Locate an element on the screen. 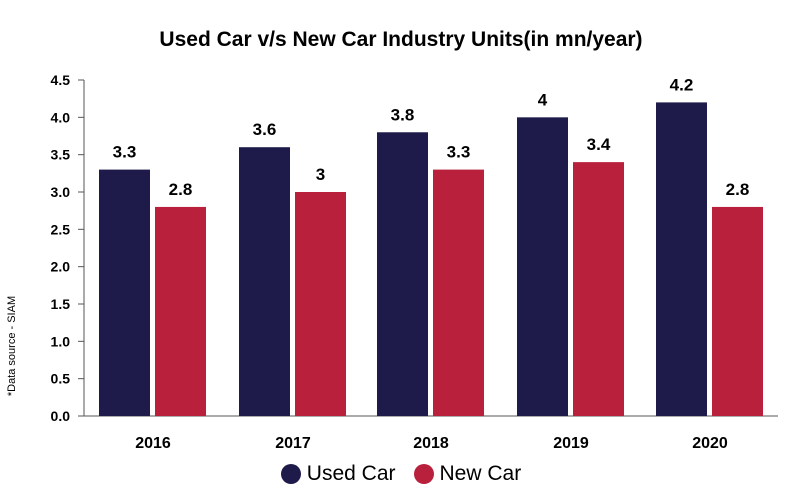 Image resolution: width=802 pixels, height=498 pixels. legend-label-used-car: Used Car is located at coordinates (351, 473).